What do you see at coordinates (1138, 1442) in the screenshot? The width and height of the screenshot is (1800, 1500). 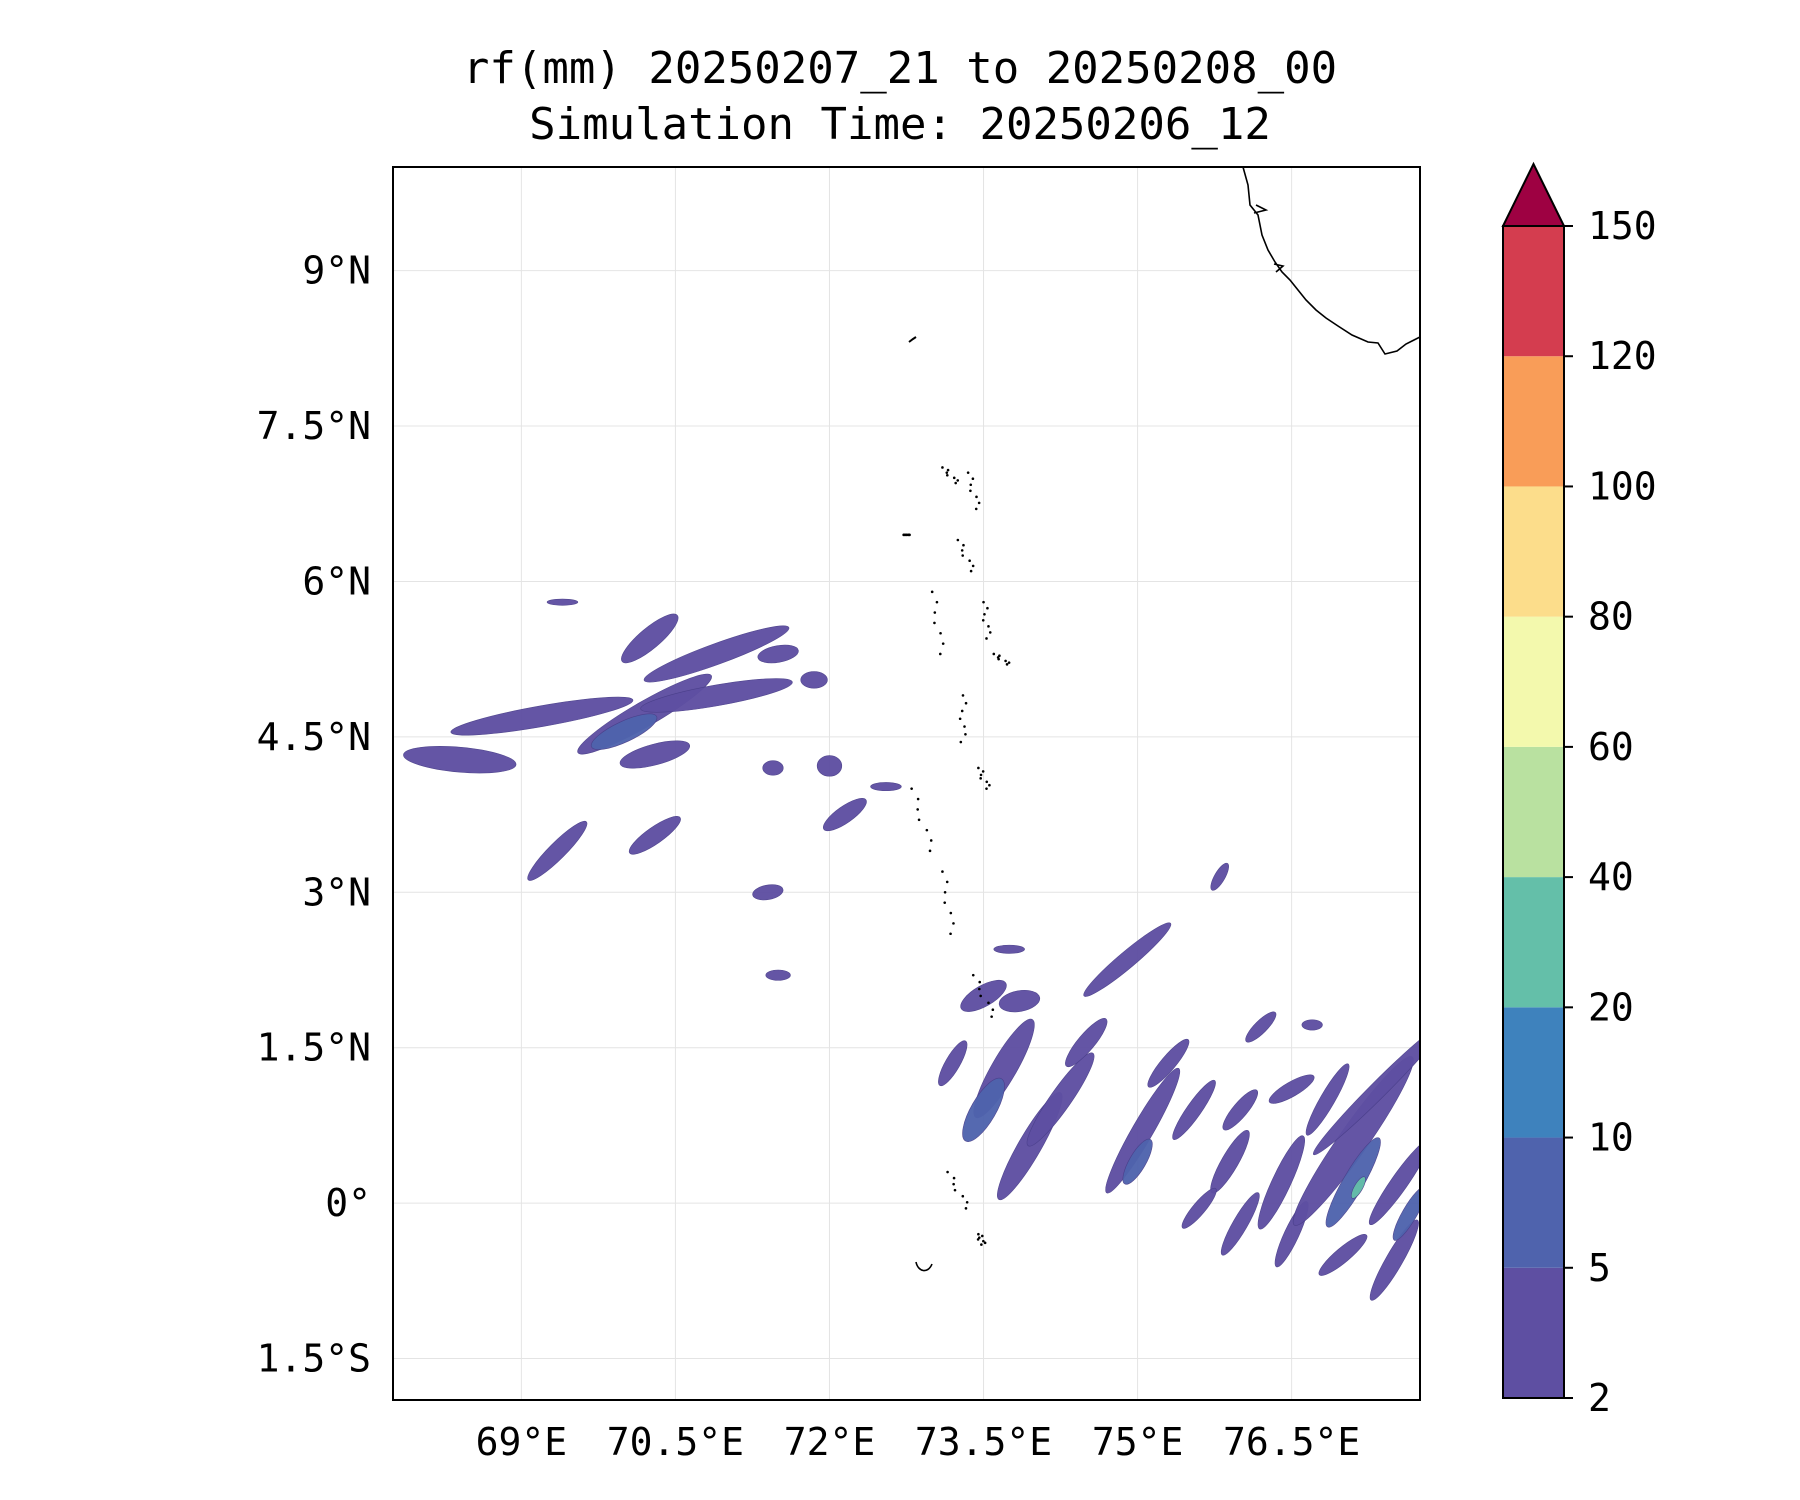 I see `x-tick-label: 75°E` at bounding box center [1138, 1442].